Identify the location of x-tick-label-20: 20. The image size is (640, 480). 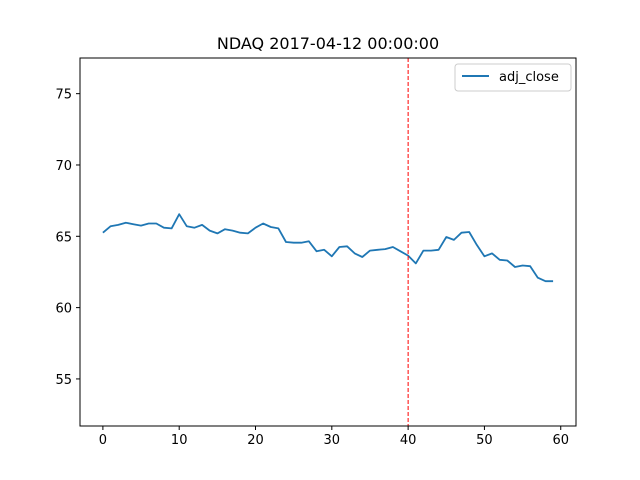
(255, 440).